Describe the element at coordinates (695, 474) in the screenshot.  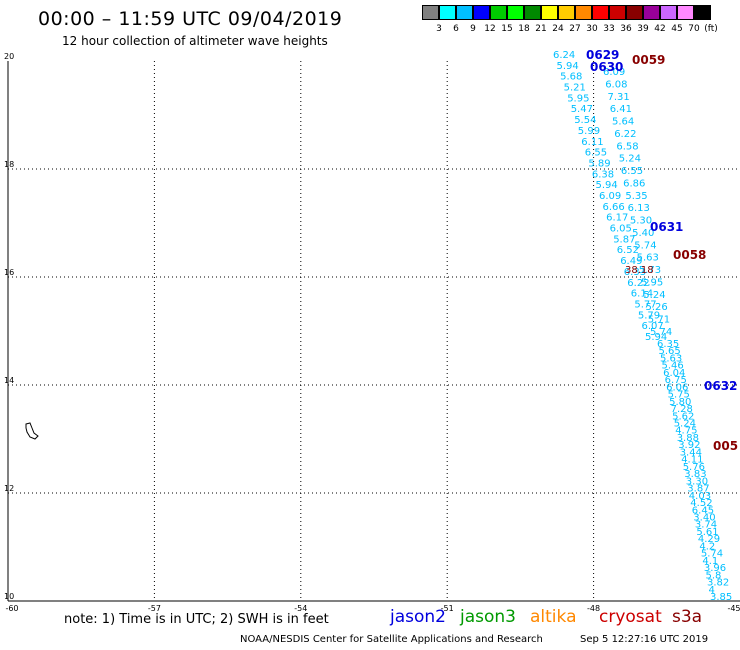
I see `wave-height-value: 3.83` at that location.